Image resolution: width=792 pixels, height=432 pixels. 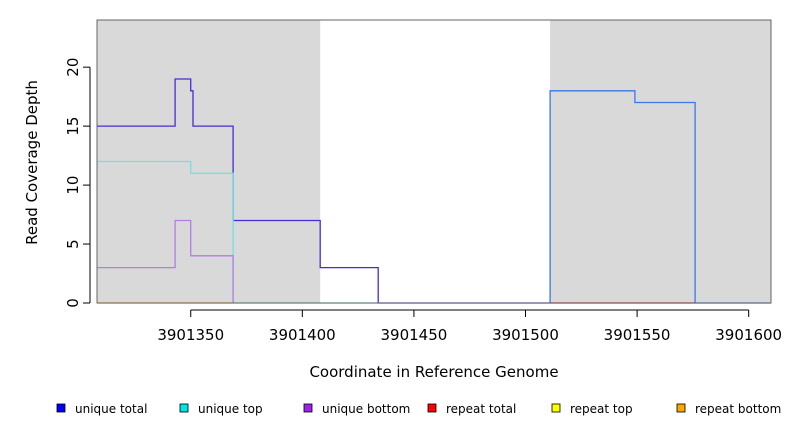 What do you see at coordinates (190, 335) in the screenshot?
I see `x-tick-label: 3901350` at bounding box center [190, 335].